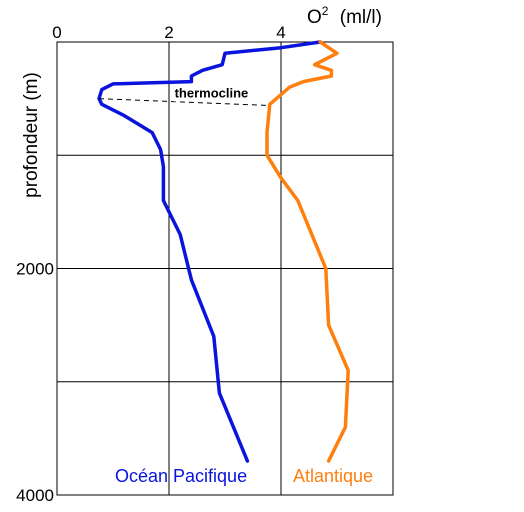 Image resolution: width=524 pixels, height=512 pixels. What do you see at coordinates (35, 269) in the screenshot?
I see `y-tick-label: 2000` at bounding box center [35, 269].